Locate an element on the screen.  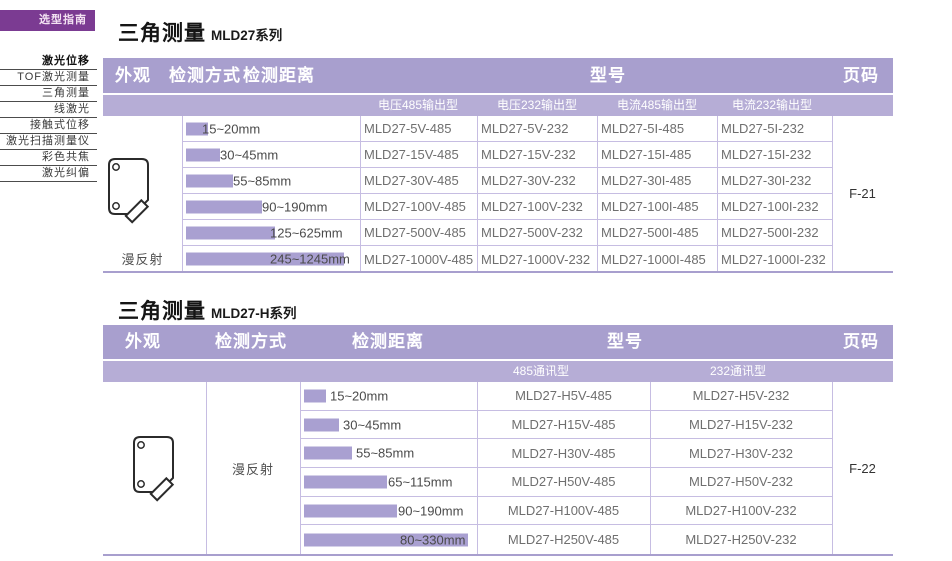
table2-col-header-method: 检测方式 is located at coordinates (251, 341).